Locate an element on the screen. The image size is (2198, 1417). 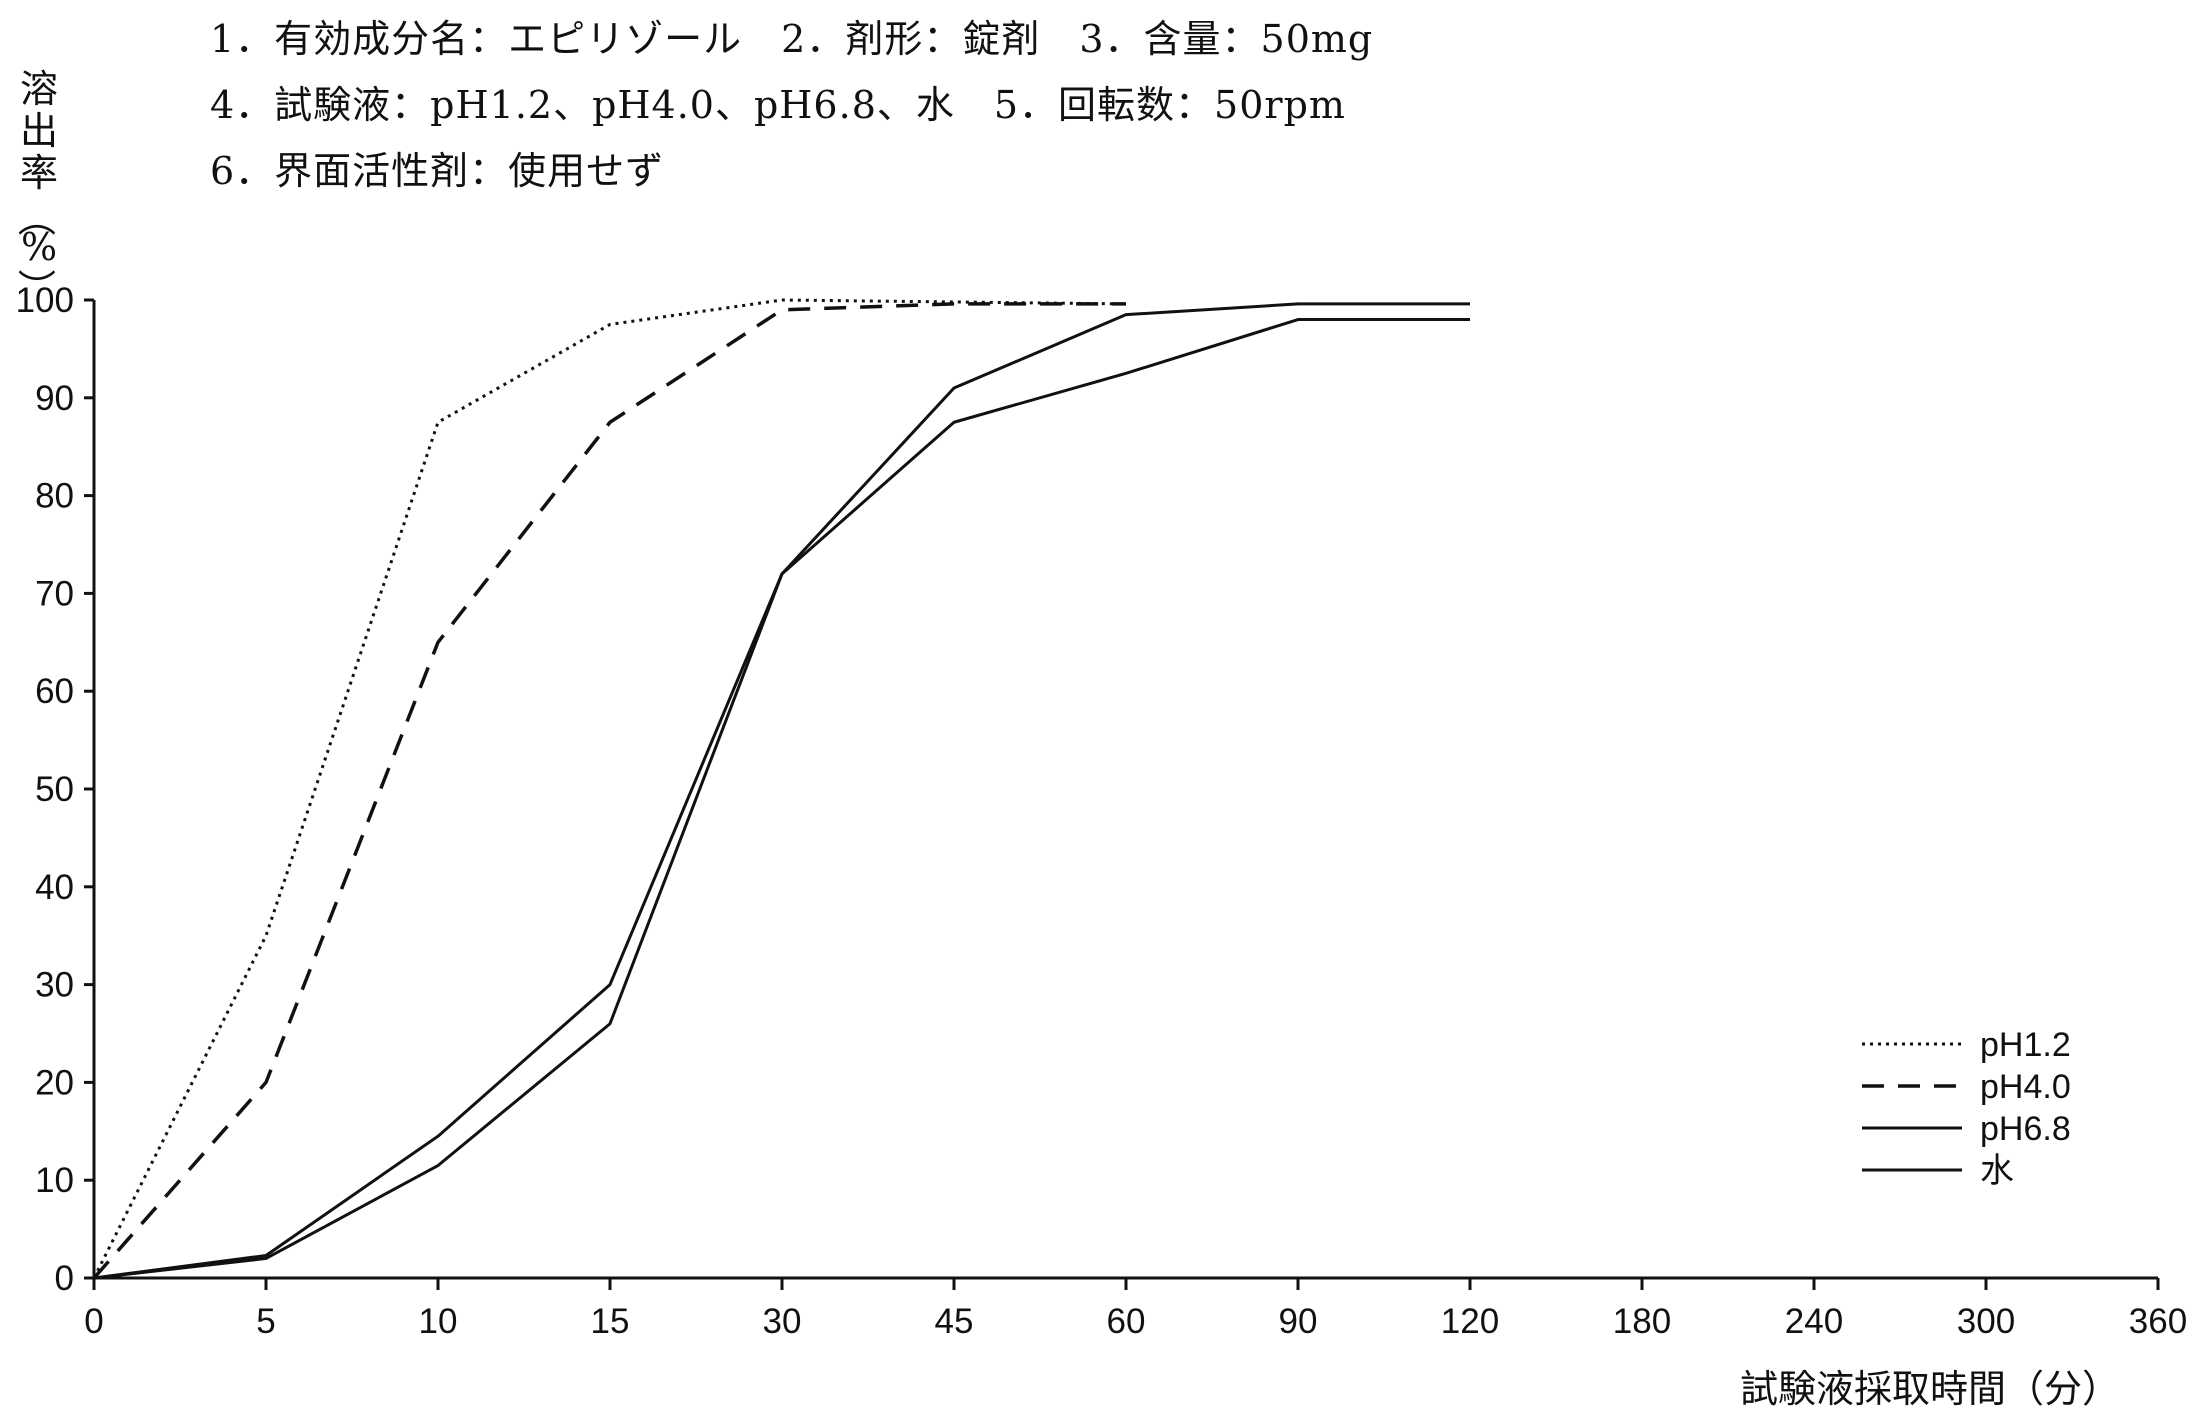
legend-label: pH1.2 is located at coordinates (2025, 1045).